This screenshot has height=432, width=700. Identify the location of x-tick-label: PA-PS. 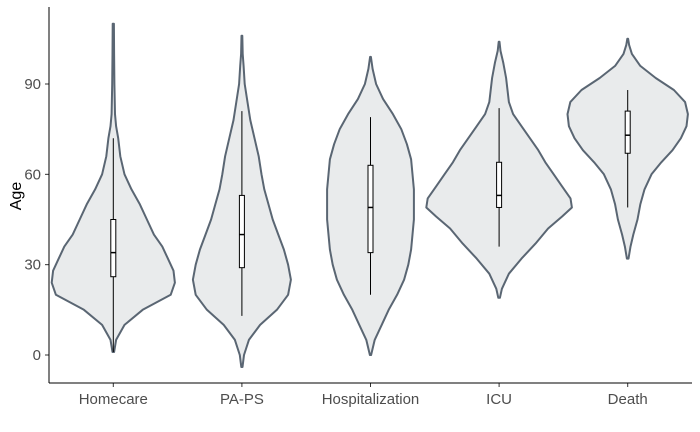
(242, 399).